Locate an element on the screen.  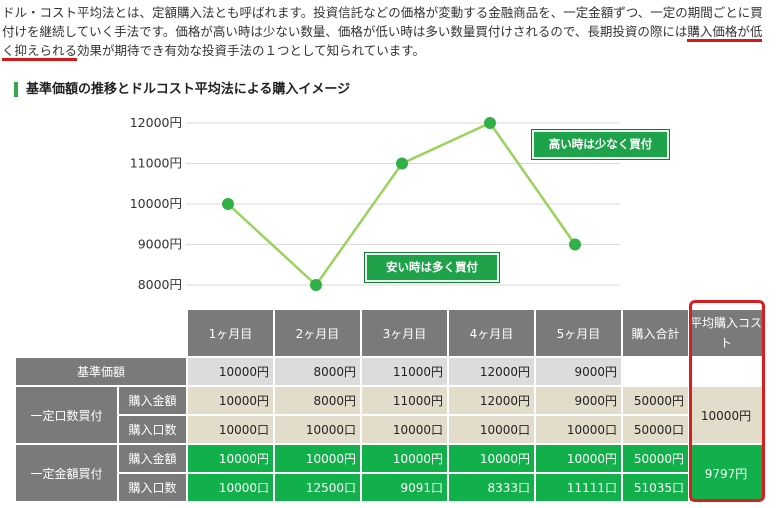
amt-units-total: 51035口 is located at coordinates (655, 487).